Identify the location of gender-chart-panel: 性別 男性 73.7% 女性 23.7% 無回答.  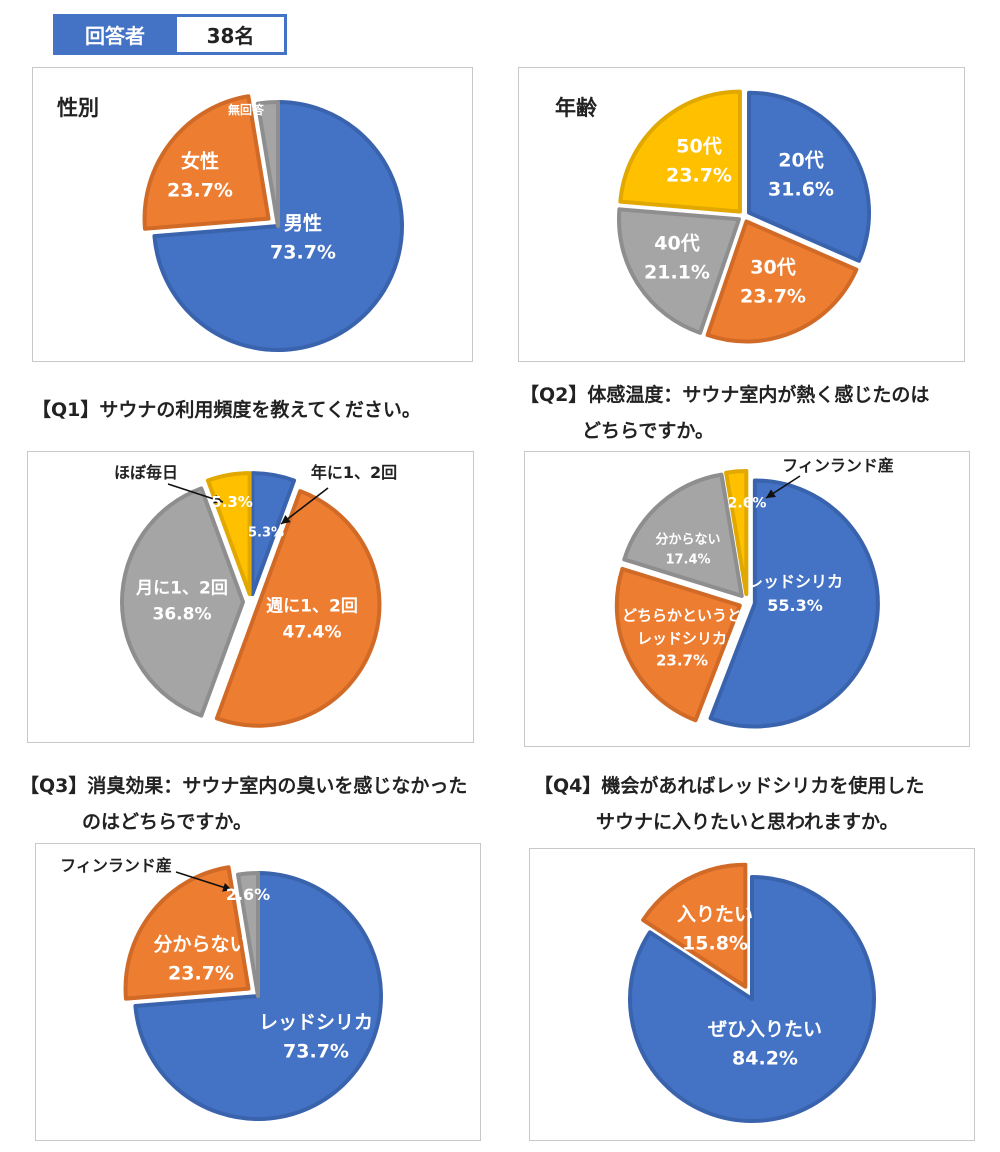
(252, 214).